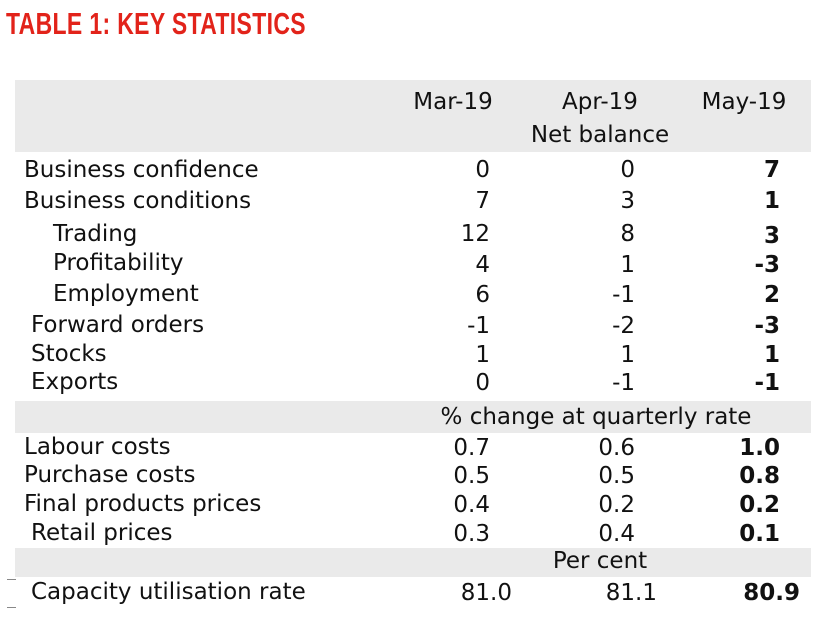 Image resolution: width=816 pixels, height=617 pixels. I want to click on row-label: Business confidence, so click(141, 170).